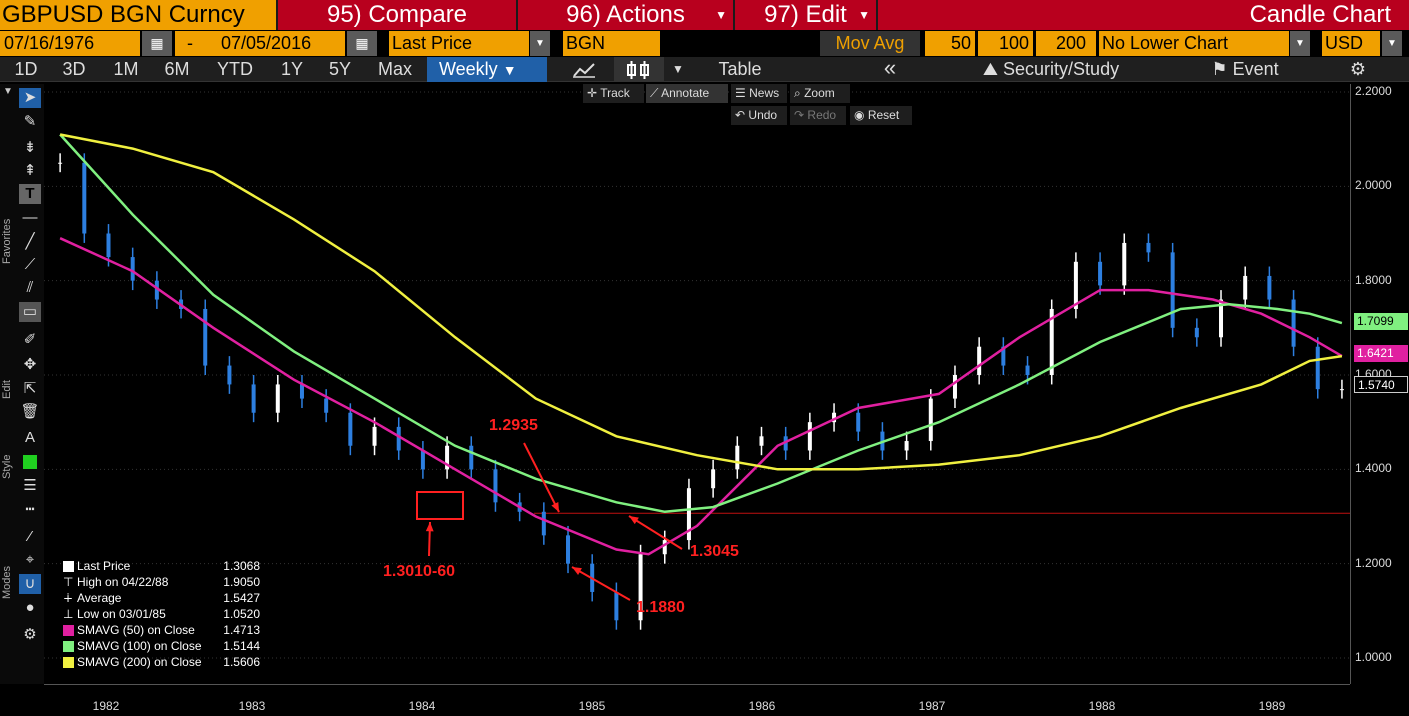  Describe the element at coordinates (68, 614) in the screenshot. I see `low-marker-icon: ⊥` at that location.